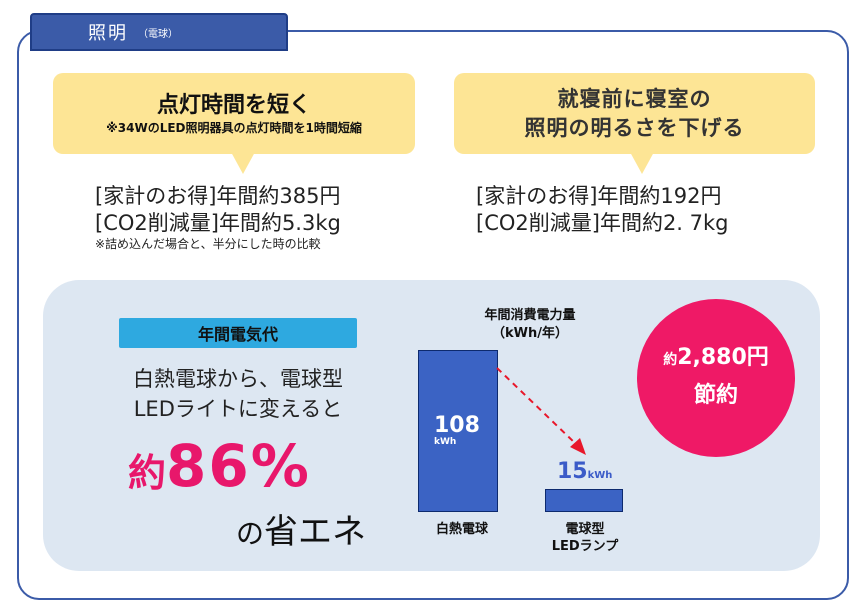 This screenshot has height=611, width=864. Describe the element at coordinates (530, 325) in the screenshot. I see `chart-title: 年間消費電力量 （kWh/年）` at that location.